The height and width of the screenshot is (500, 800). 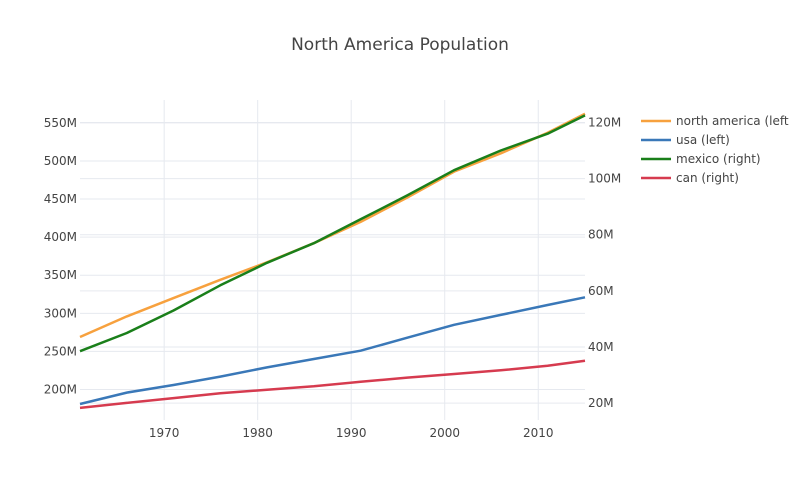 What do you see at coordinates (601, 403) in the screenshot?
I see `y-right-tick-label: 20M` at bounding box center [601, 403].